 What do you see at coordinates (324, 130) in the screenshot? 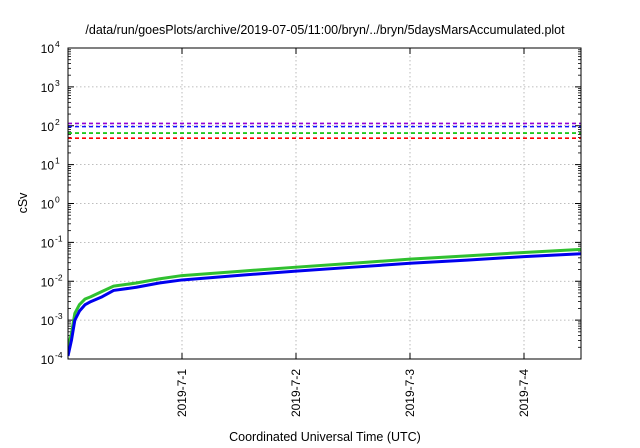
I see `reference-lines` at bounding box center [324, 130].